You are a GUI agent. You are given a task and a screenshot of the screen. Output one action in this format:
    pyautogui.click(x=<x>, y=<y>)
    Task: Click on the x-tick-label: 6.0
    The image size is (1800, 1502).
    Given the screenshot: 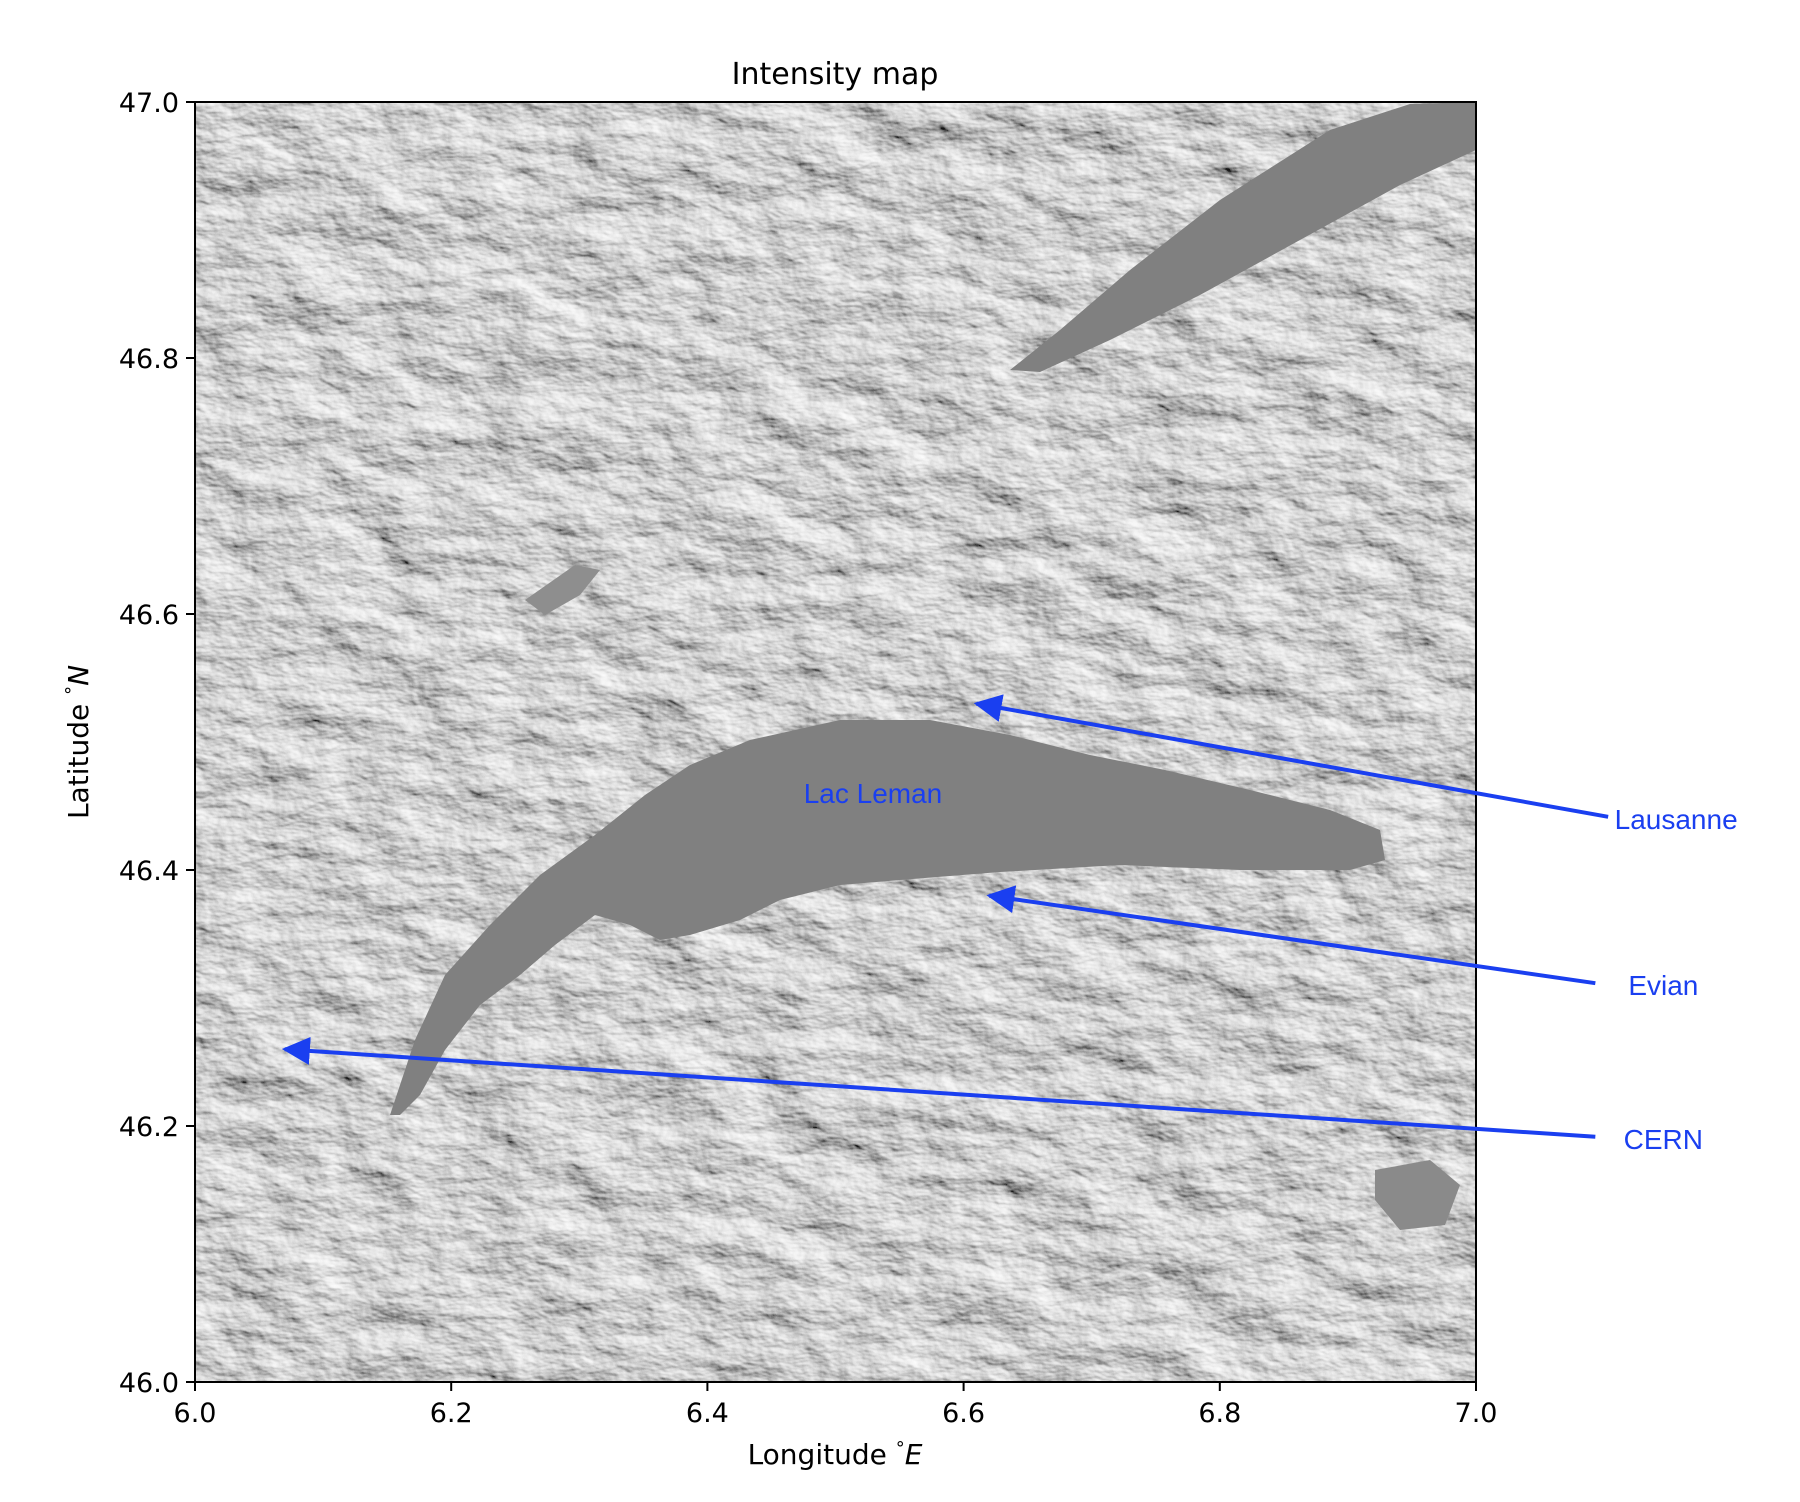 What is the action you would take?
    pyautogui.click(x=195, y=1413)
    